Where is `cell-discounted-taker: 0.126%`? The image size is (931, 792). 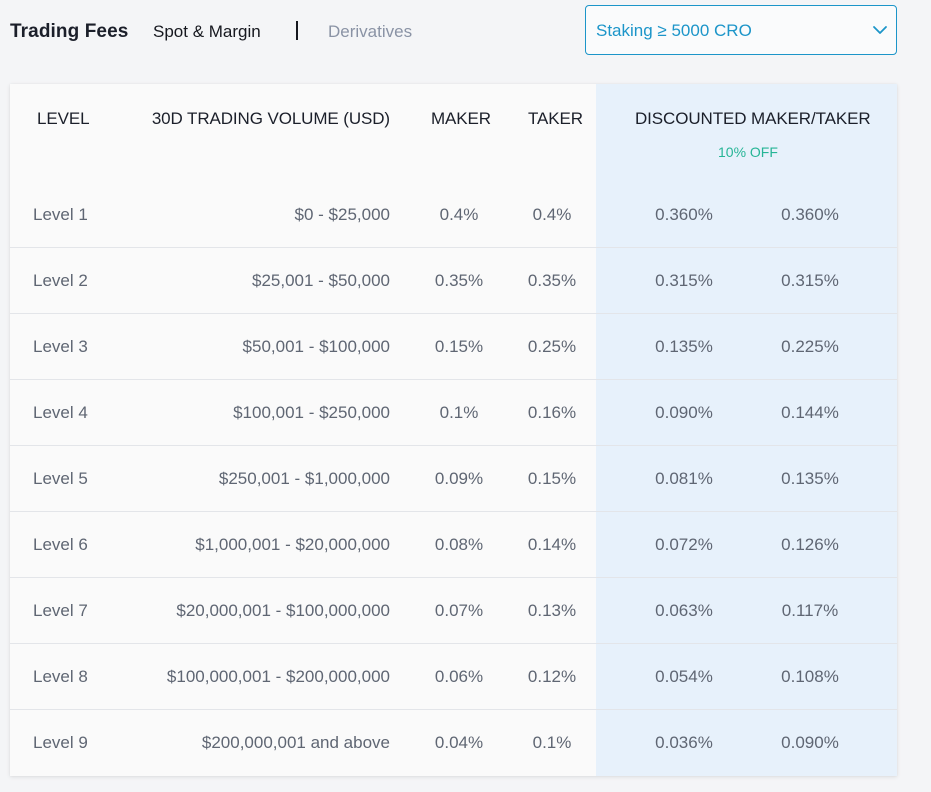
cell-discounted-taker: 0.126% is located at coordinates (810, 544).